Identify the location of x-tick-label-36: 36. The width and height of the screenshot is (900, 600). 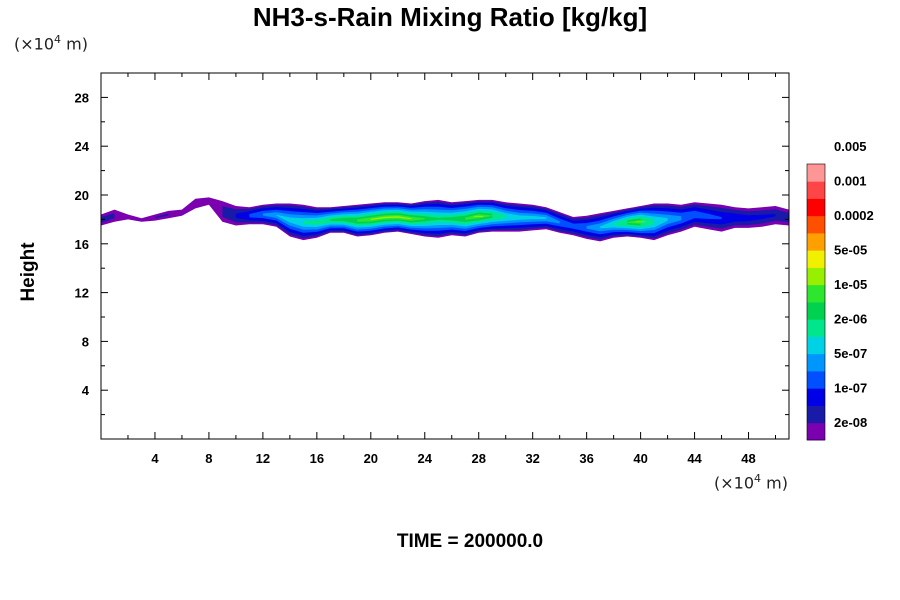
(586, 458).